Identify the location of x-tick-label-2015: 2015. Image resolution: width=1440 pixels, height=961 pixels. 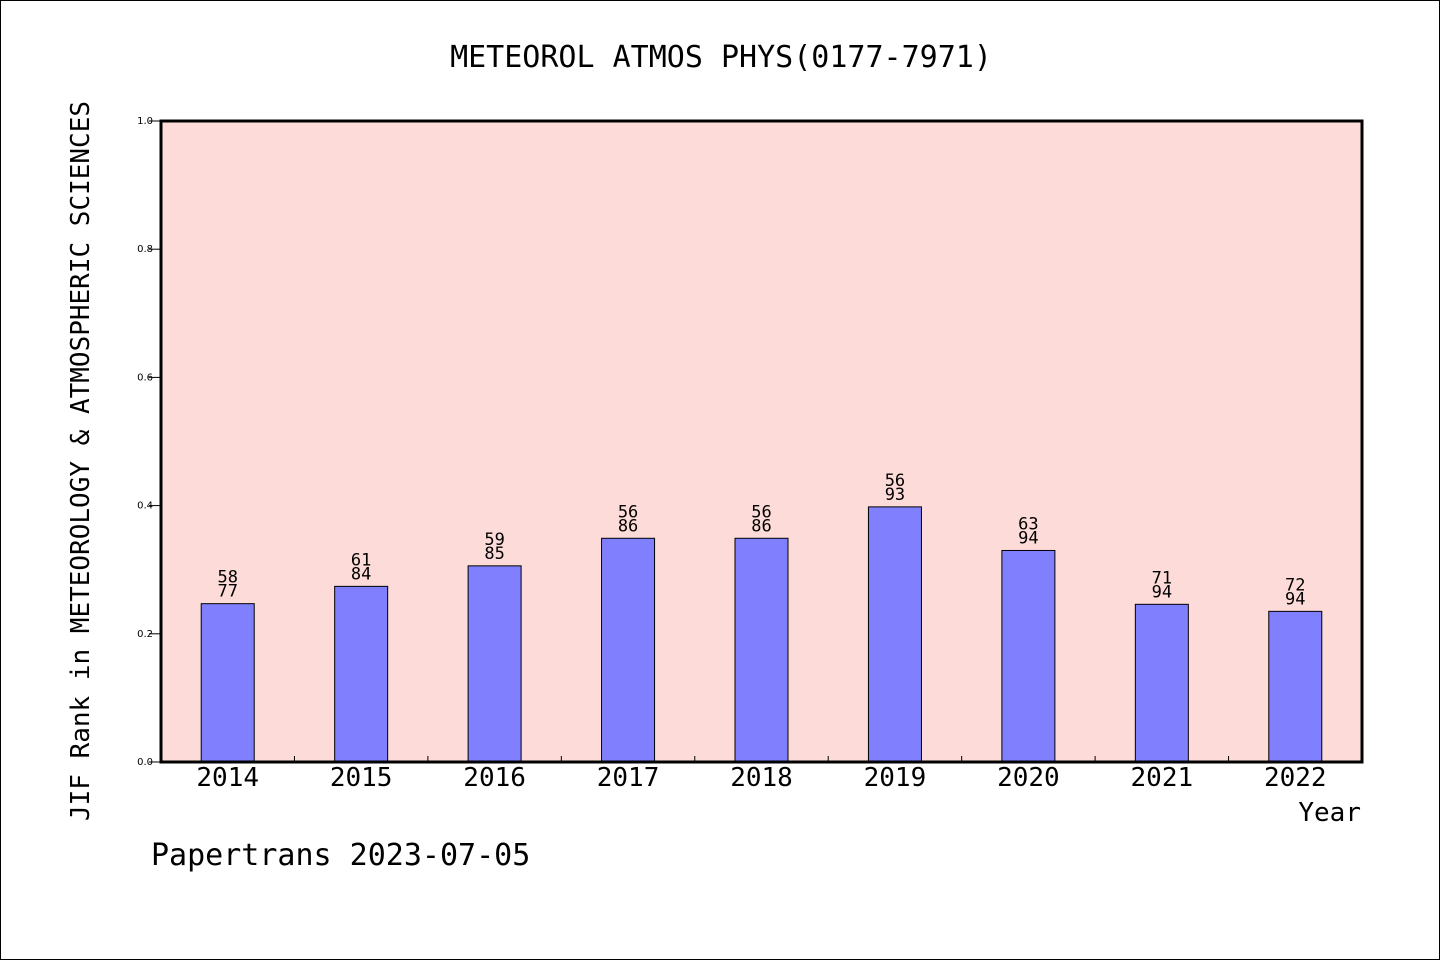
(361, 778).